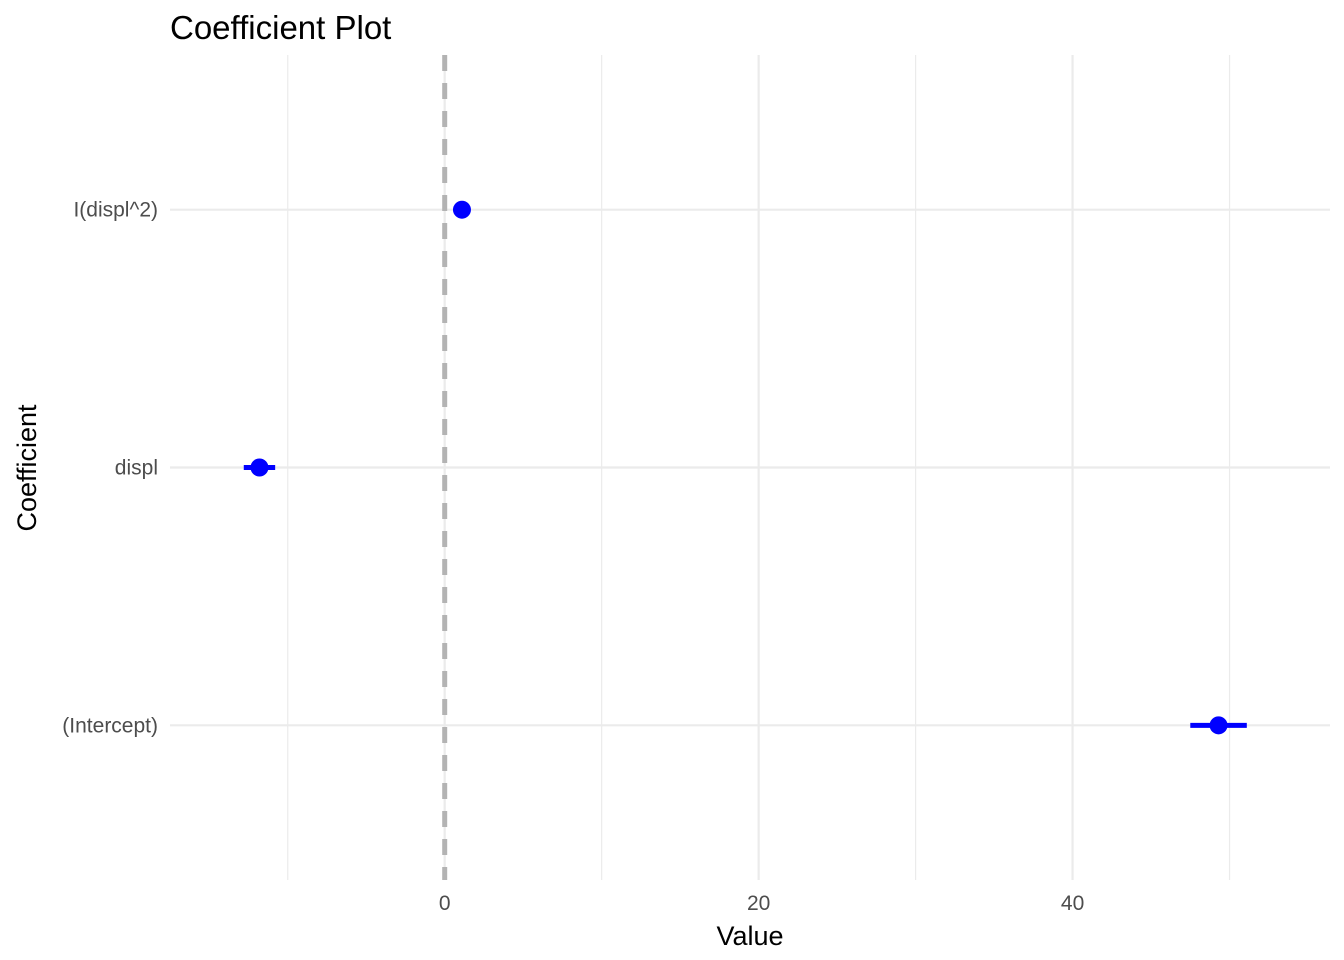 This screenshot has height=960, width=1344. What do you see at coordinates (136, 468) in the screenshot?
I see `y-tick-label: displ` at bounding box center [136, 468].